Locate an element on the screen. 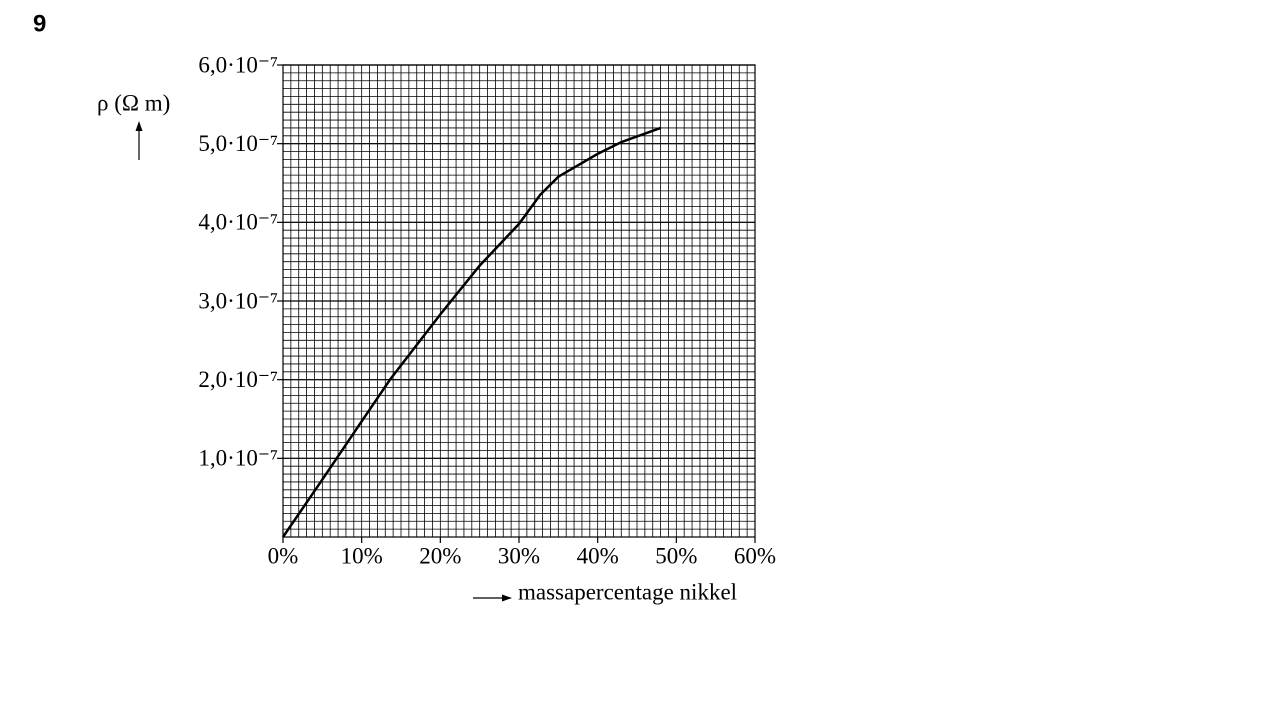  x-tick-label: 10% is located at coordinates (362, 555).